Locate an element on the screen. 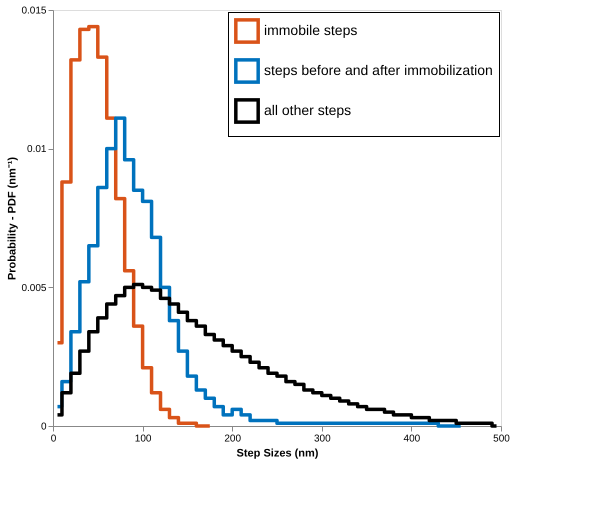 This screenshot has height=519, width=608. y-tick-label: 0.015 is located at coordinates (34, 11).